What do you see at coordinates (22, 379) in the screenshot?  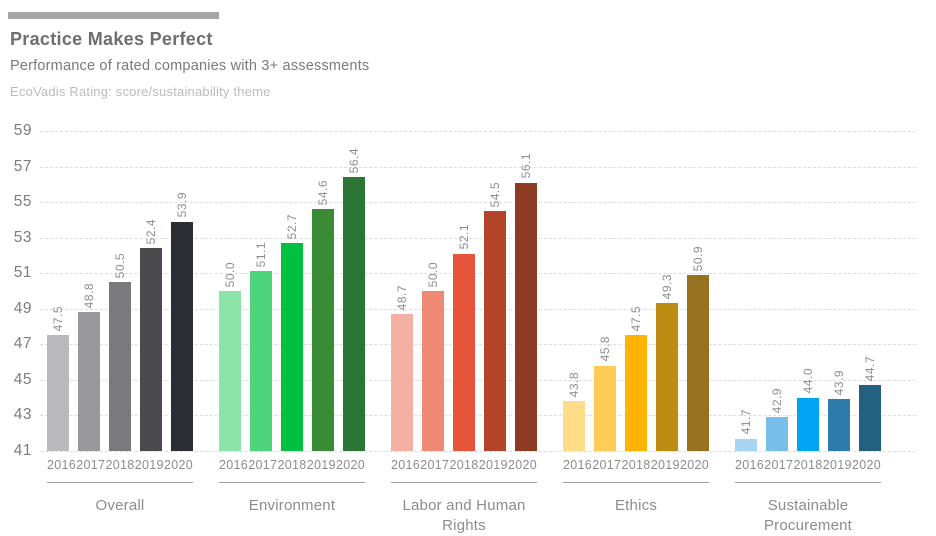 I see `y-axis-tick-label: 45` at bounding box center [22, 379].